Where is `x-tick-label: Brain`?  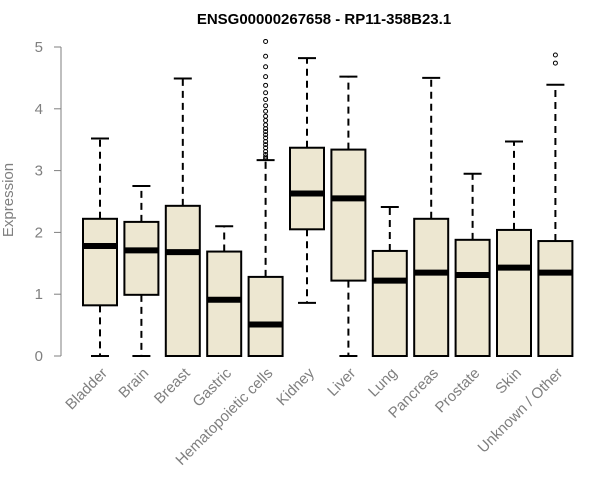
x-tick-label: Brain is located at coordinates (133, 383).